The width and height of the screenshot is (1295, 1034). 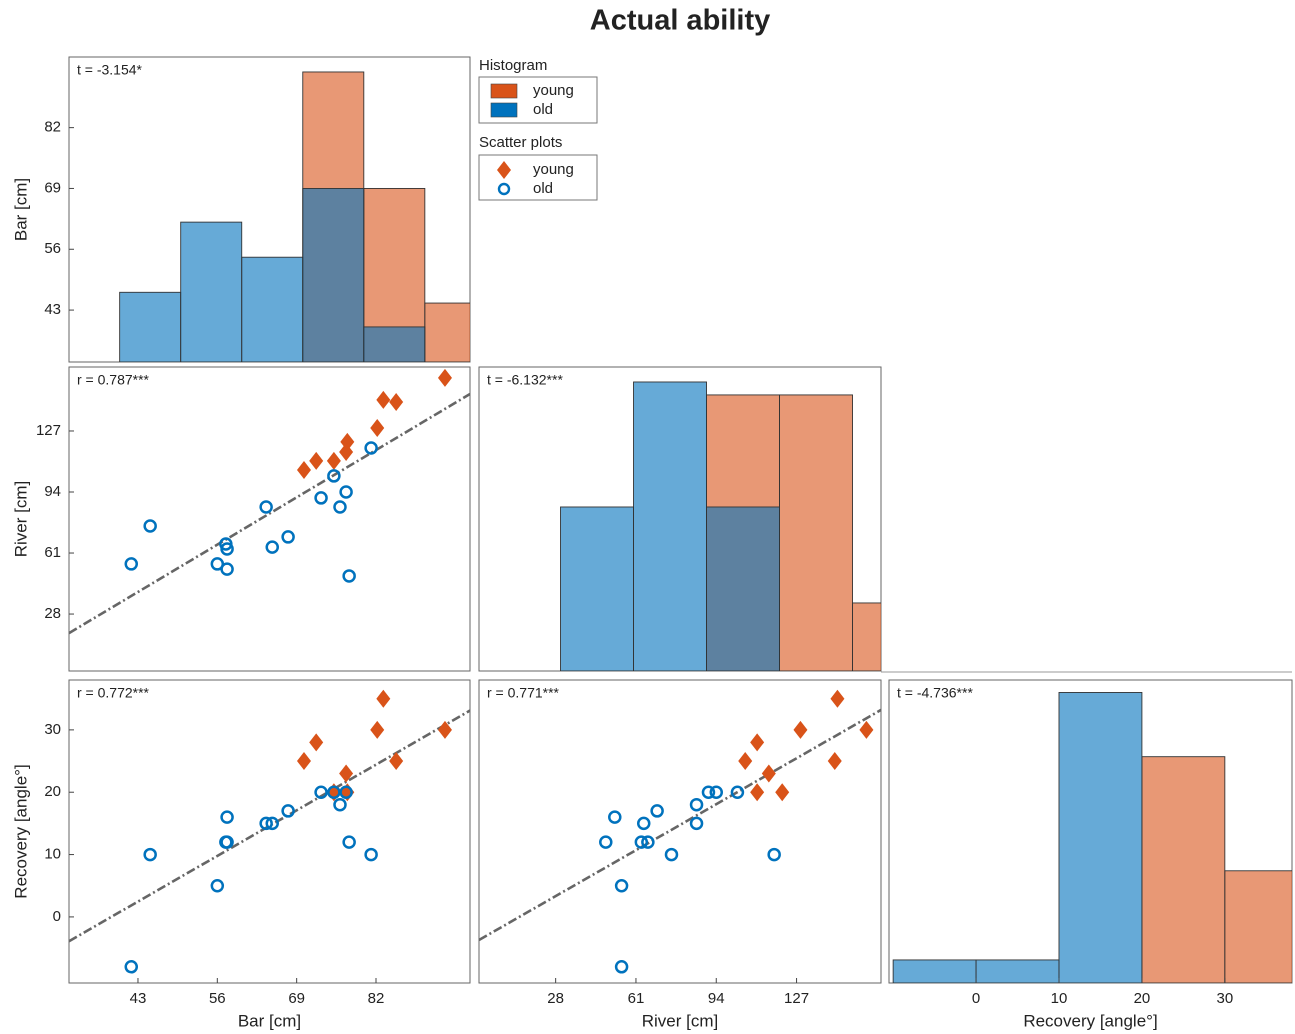 What do you see at coordinates (1142, 998) in the screenshot?
I see `x-tick-label: 20` at bounding box center [1142, 998].